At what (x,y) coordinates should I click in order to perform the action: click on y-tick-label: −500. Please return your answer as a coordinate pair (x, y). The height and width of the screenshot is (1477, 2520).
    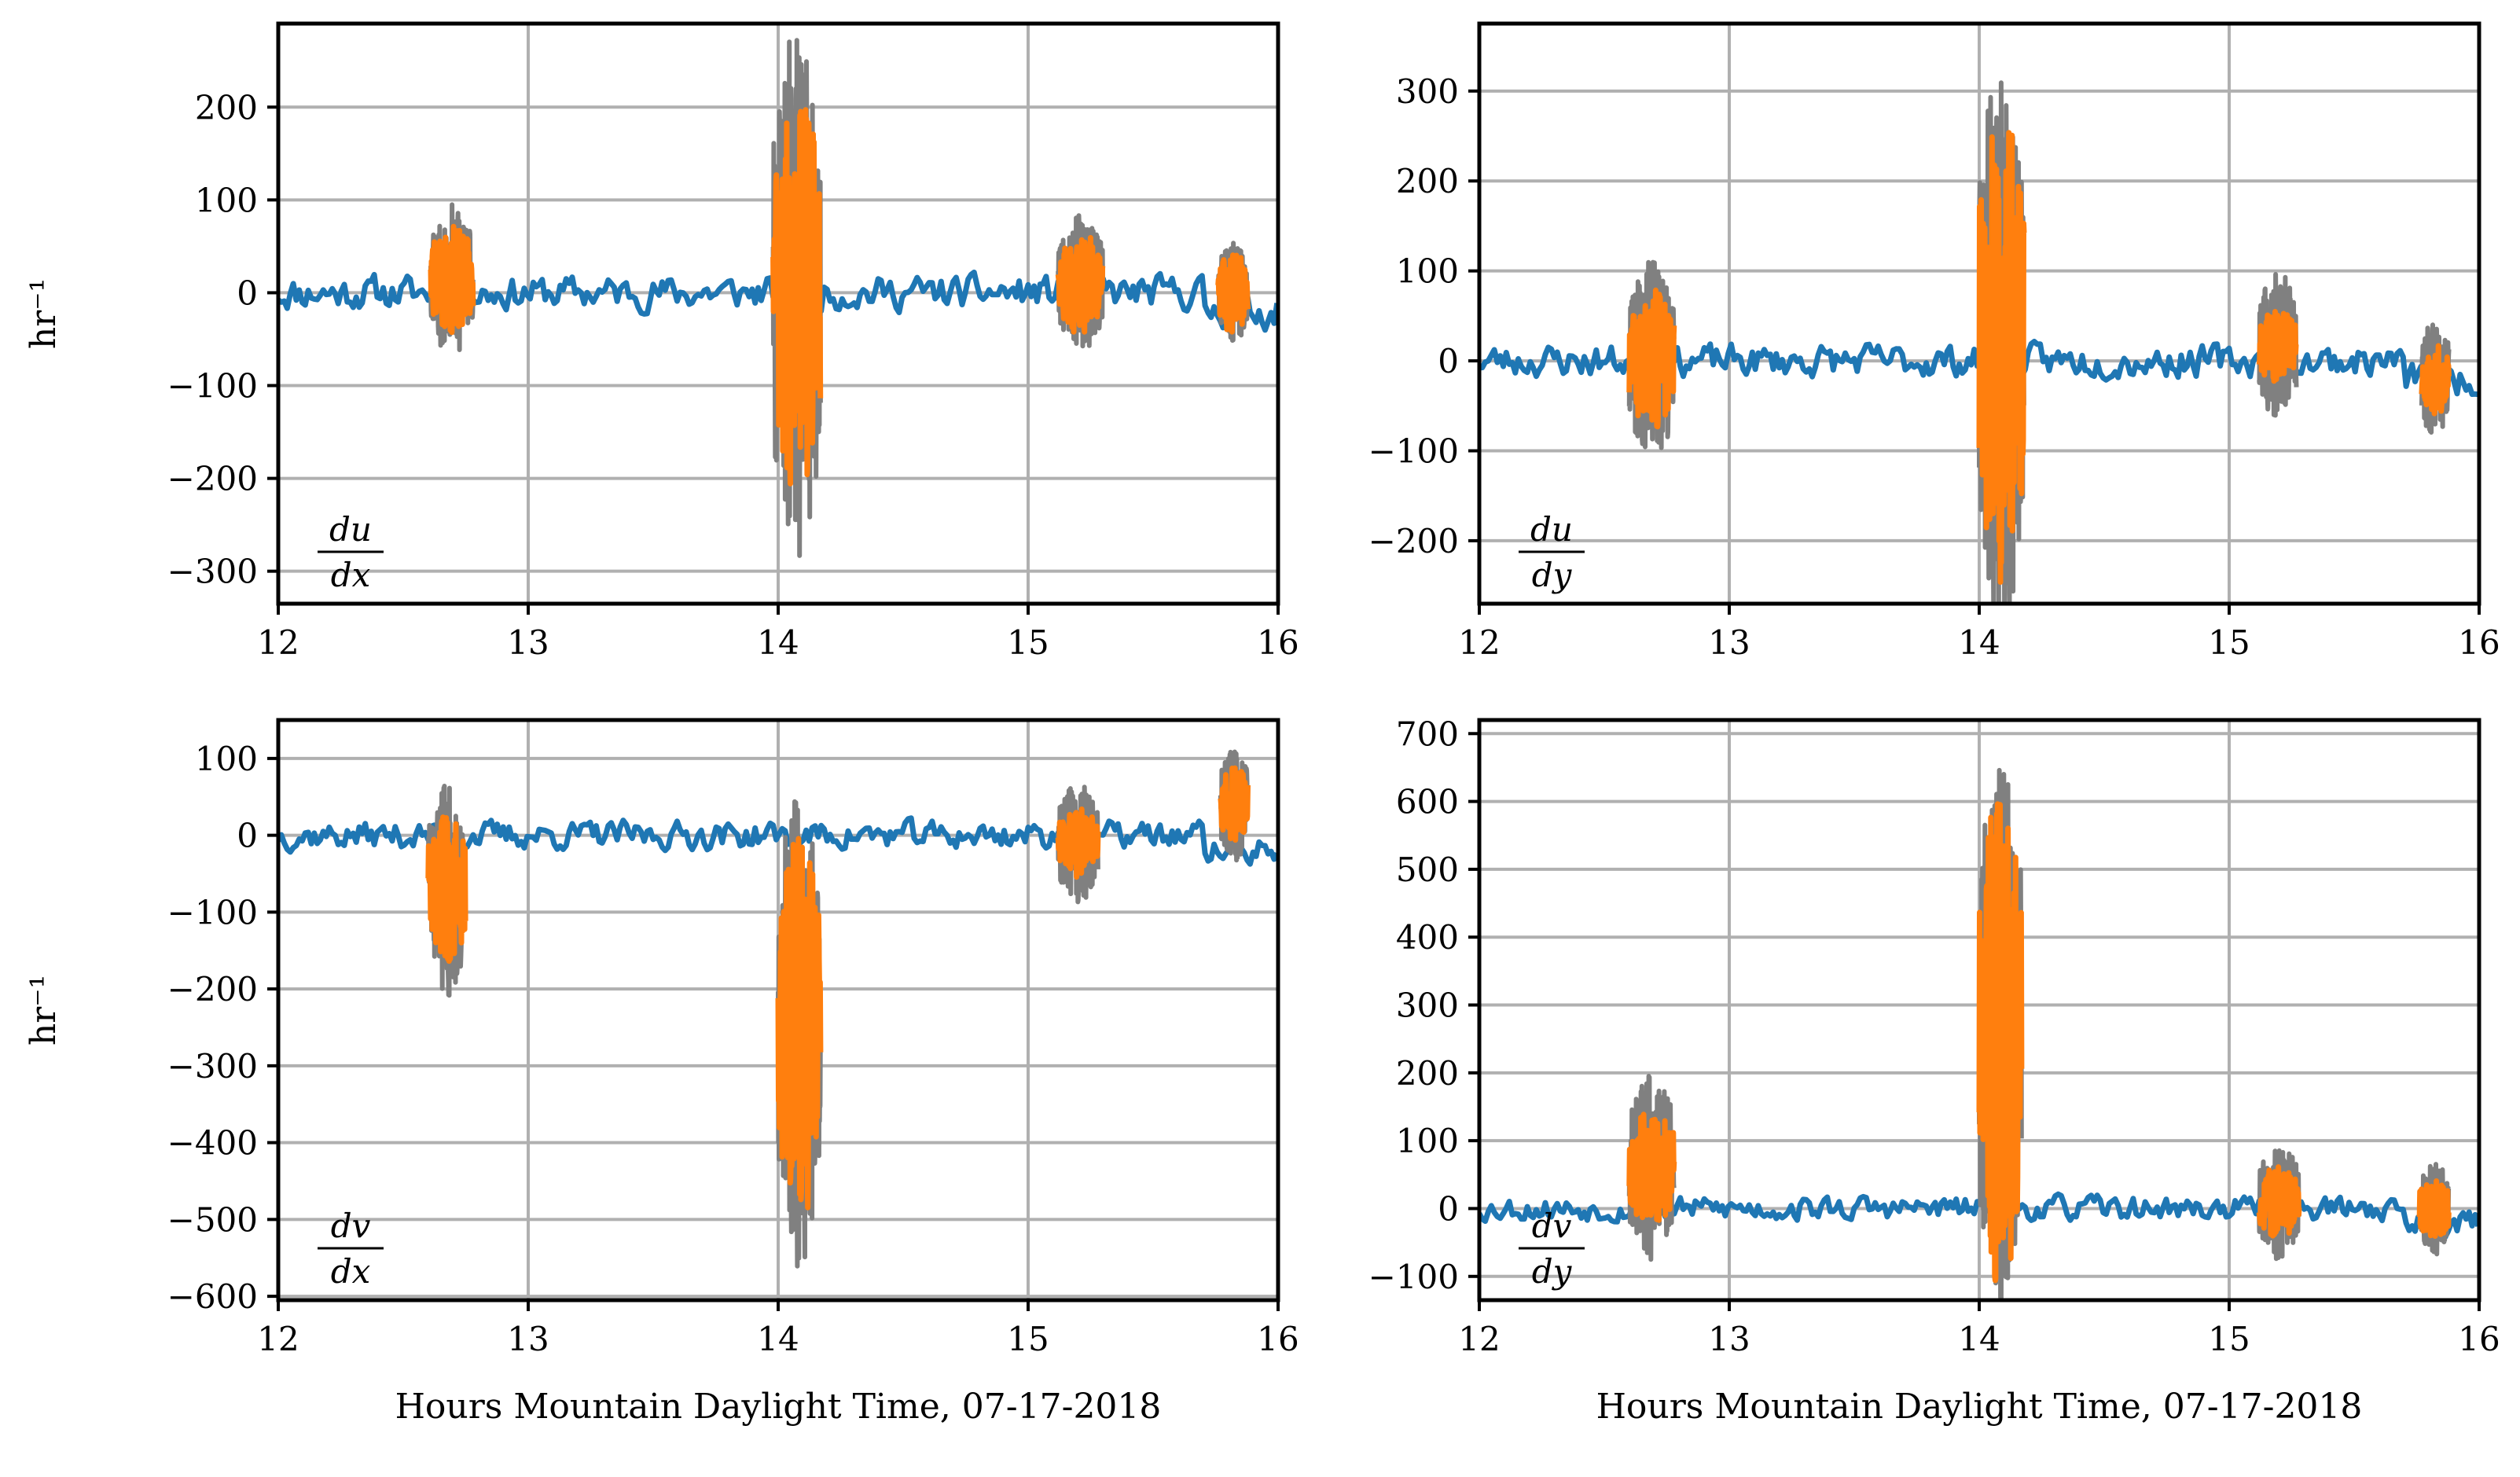
    Looking at the image, I should click on (212, 1219).